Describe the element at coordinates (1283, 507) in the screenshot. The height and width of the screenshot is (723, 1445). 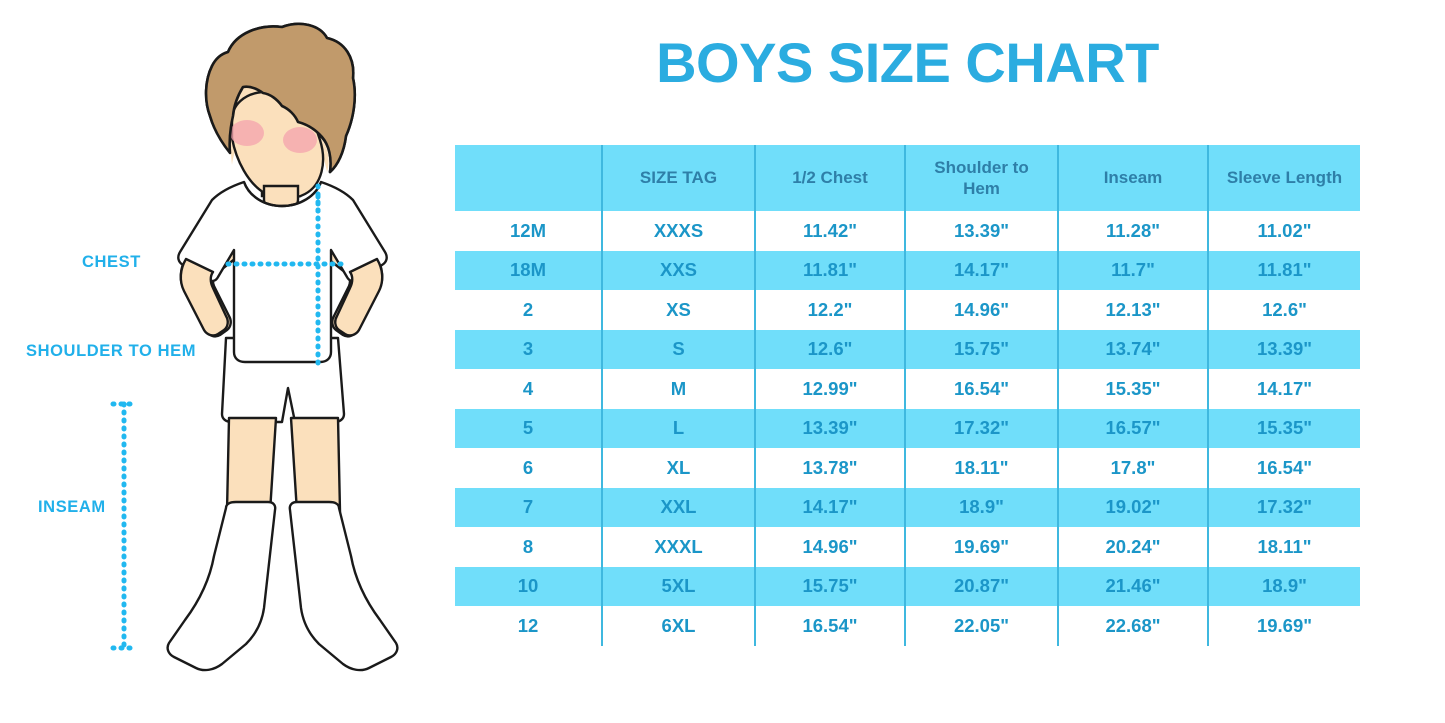
I see `cell-sleeve-length: 17.32"` at that location.